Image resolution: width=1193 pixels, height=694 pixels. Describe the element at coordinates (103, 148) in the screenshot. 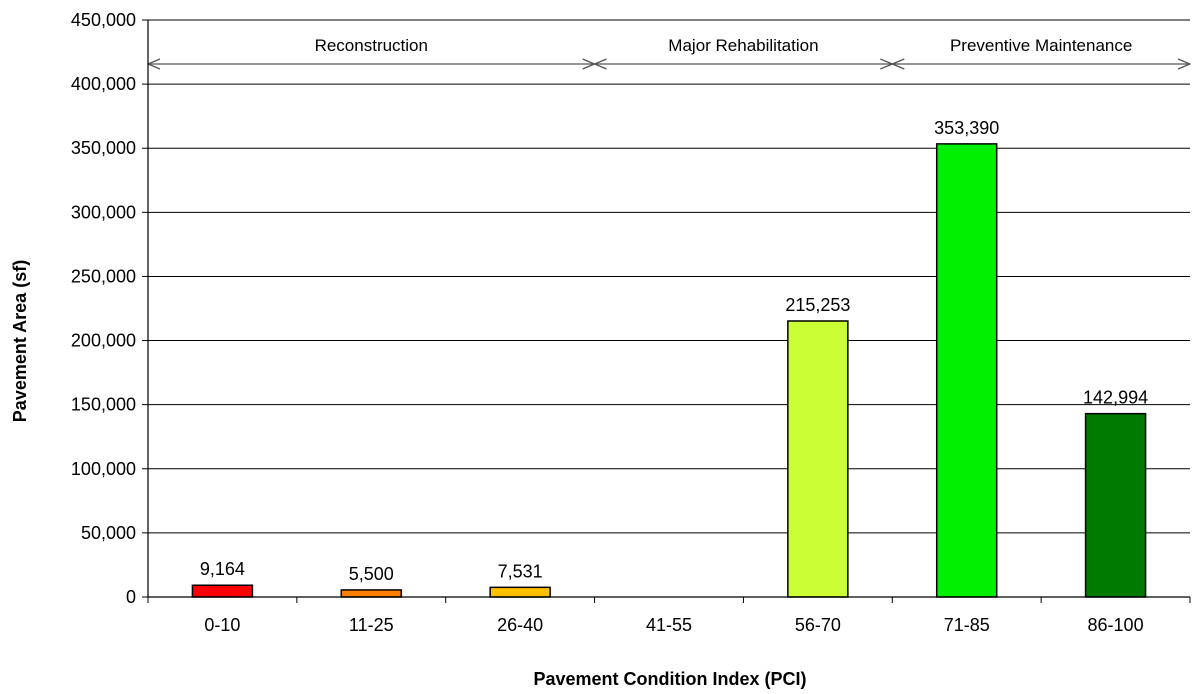

I see `y-tick-label: 350,000` at that location.